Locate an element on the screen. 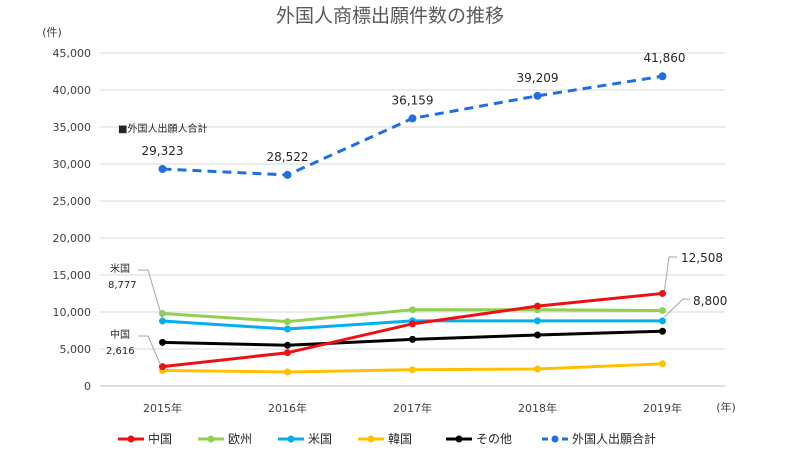 Image resolution: width=802 pixels, height=459 pixels. y-tick-label: 15,000 is located at coordinates (72, 275).